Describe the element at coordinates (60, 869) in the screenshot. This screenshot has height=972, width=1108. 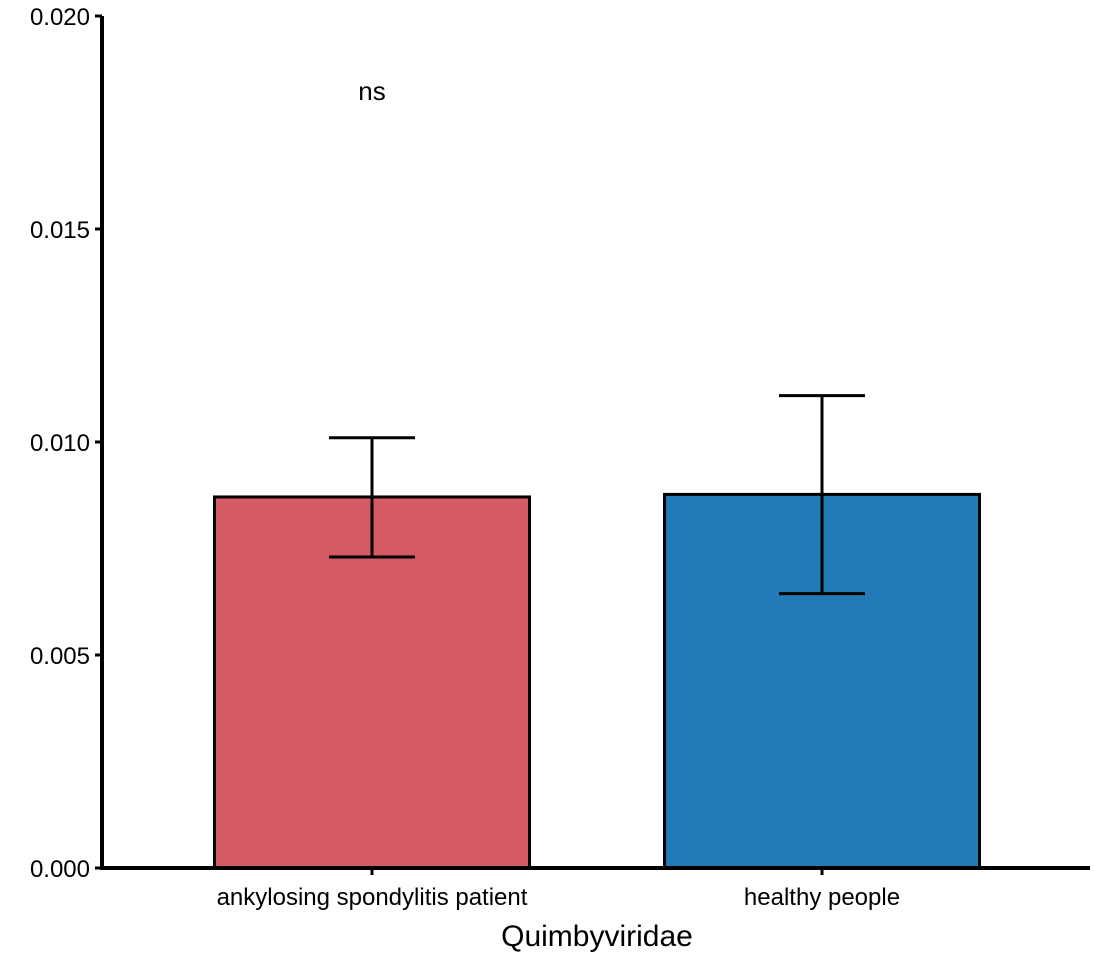
I see `y-tick-label: 0.000` at that location.